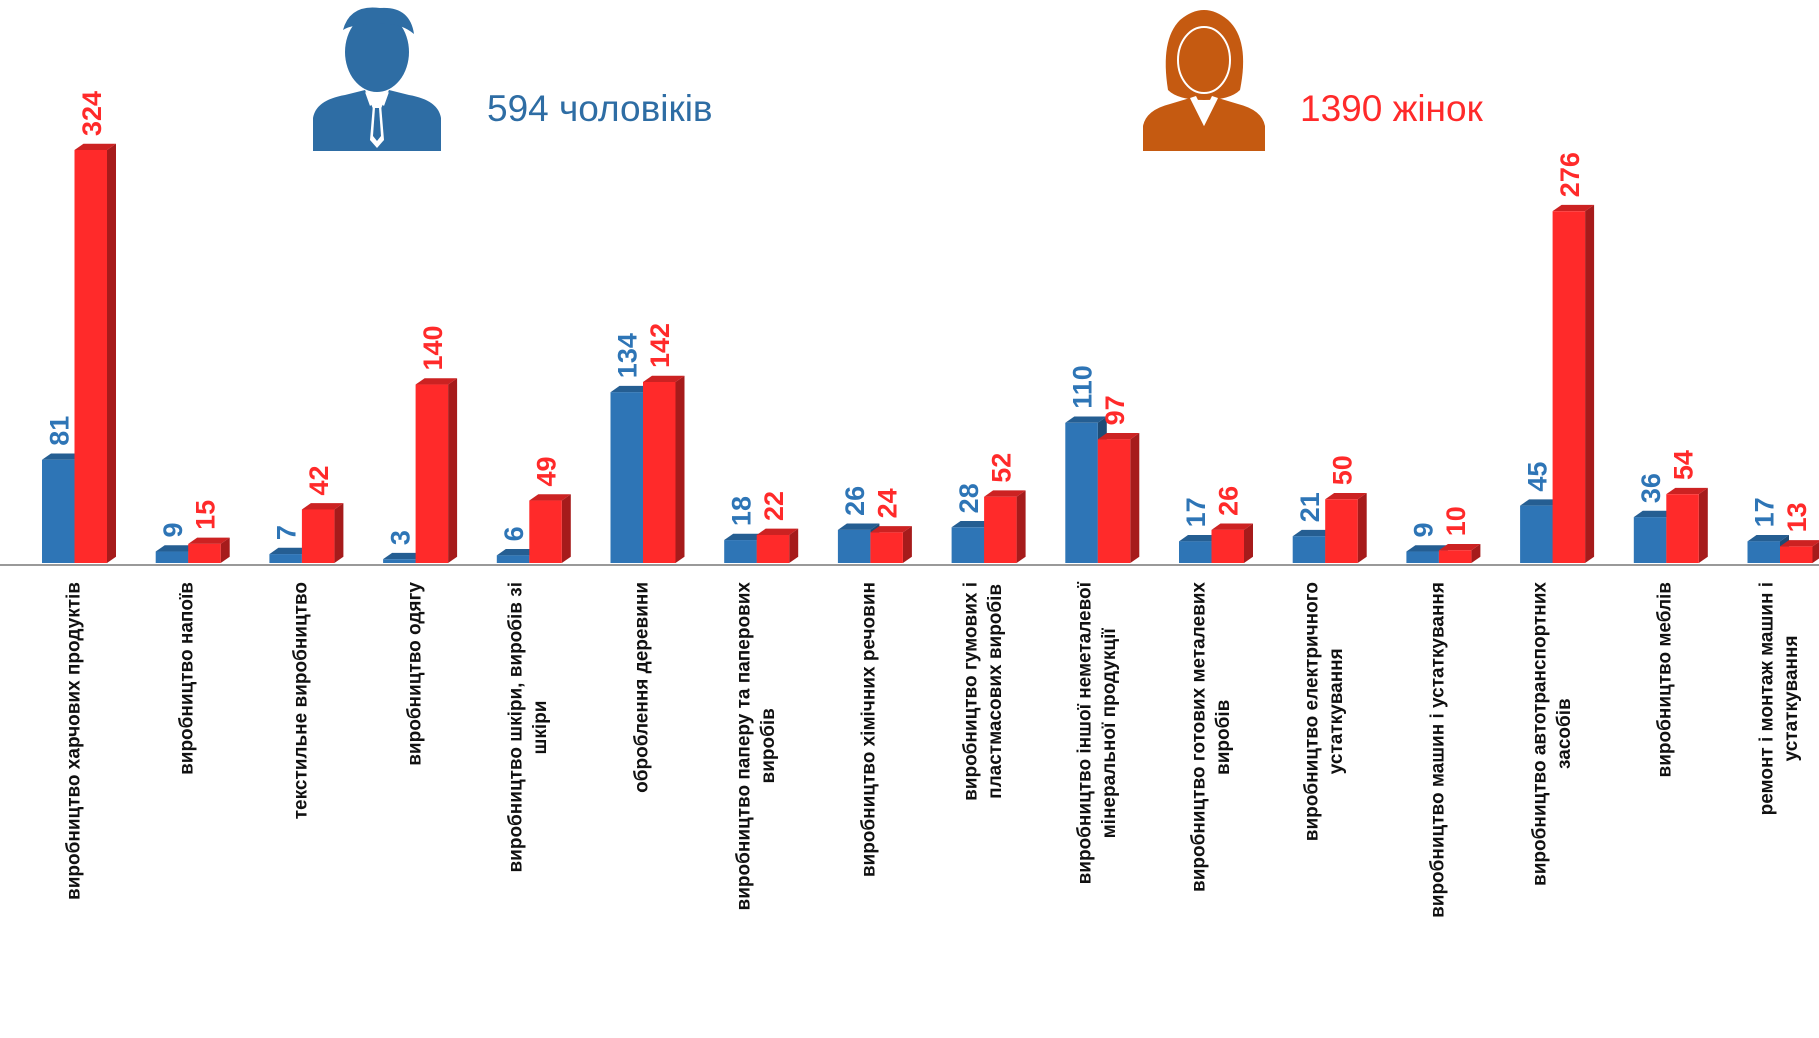  Describe the element at coordinates (1342, 470) in the screenshot. I see `value-label: 50` at that location.